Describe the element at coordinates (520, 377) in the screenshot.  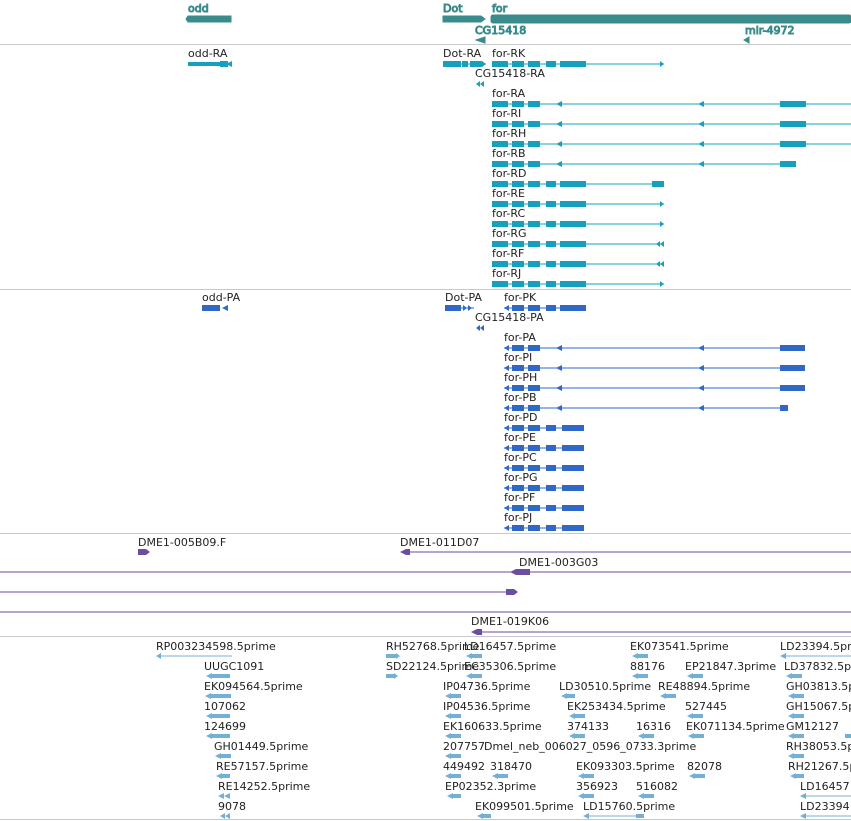
I see `protein-label: for-PH` at that location.